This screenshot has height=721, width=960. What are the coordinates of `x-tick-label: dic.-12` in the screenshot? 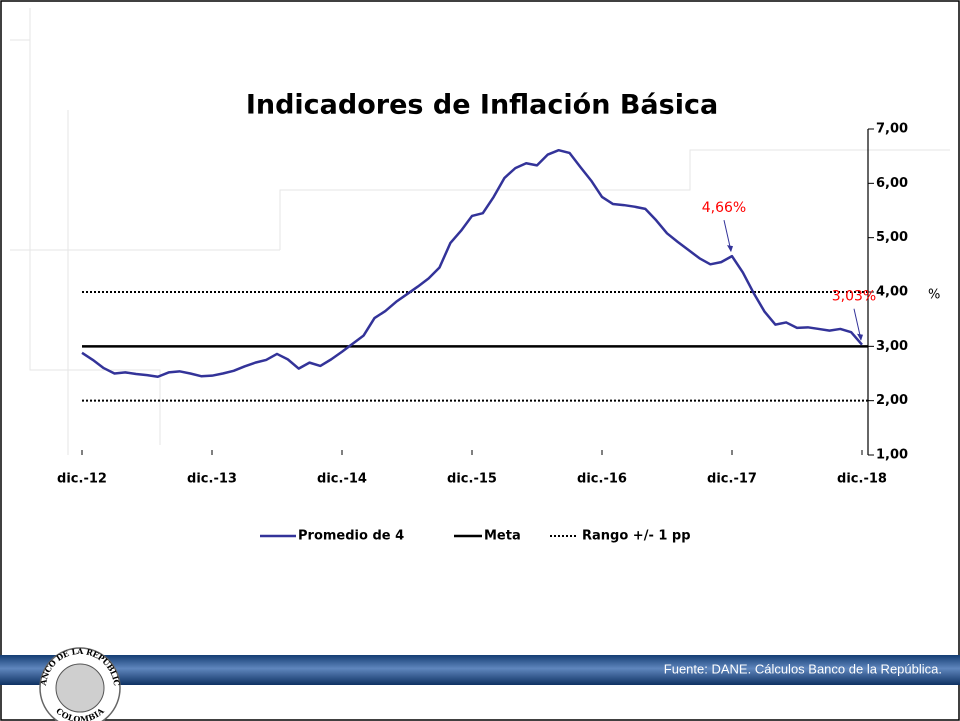 It's located at (82, 479).